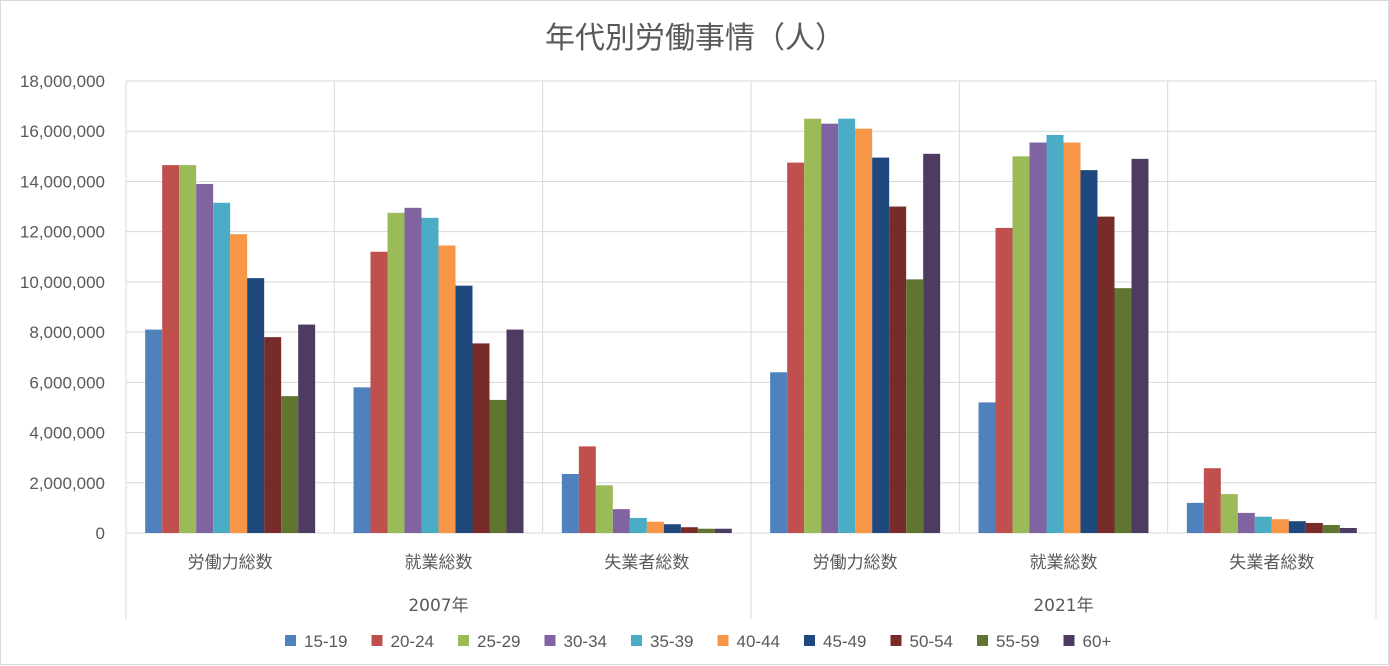  I want to click on y-tick-label: 4,000,000, so click(67, 433).